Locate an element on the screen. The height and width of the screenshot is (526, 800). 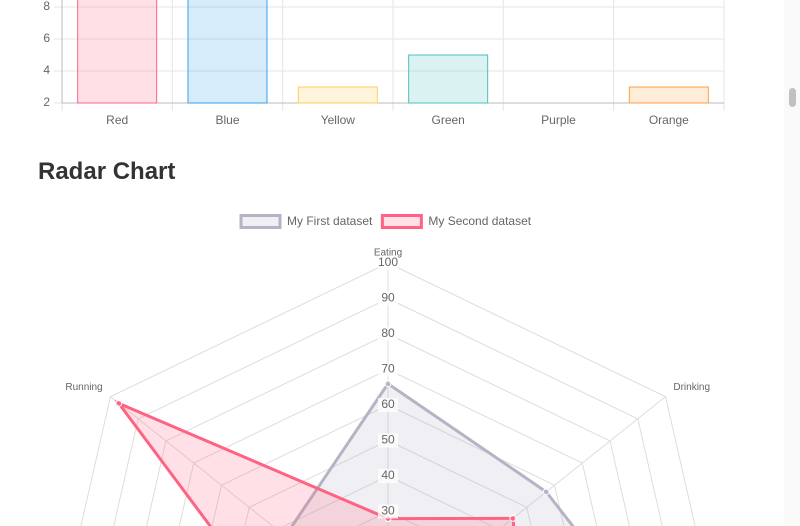
r-tick-label: 50 is located at coordinates (388, 440).